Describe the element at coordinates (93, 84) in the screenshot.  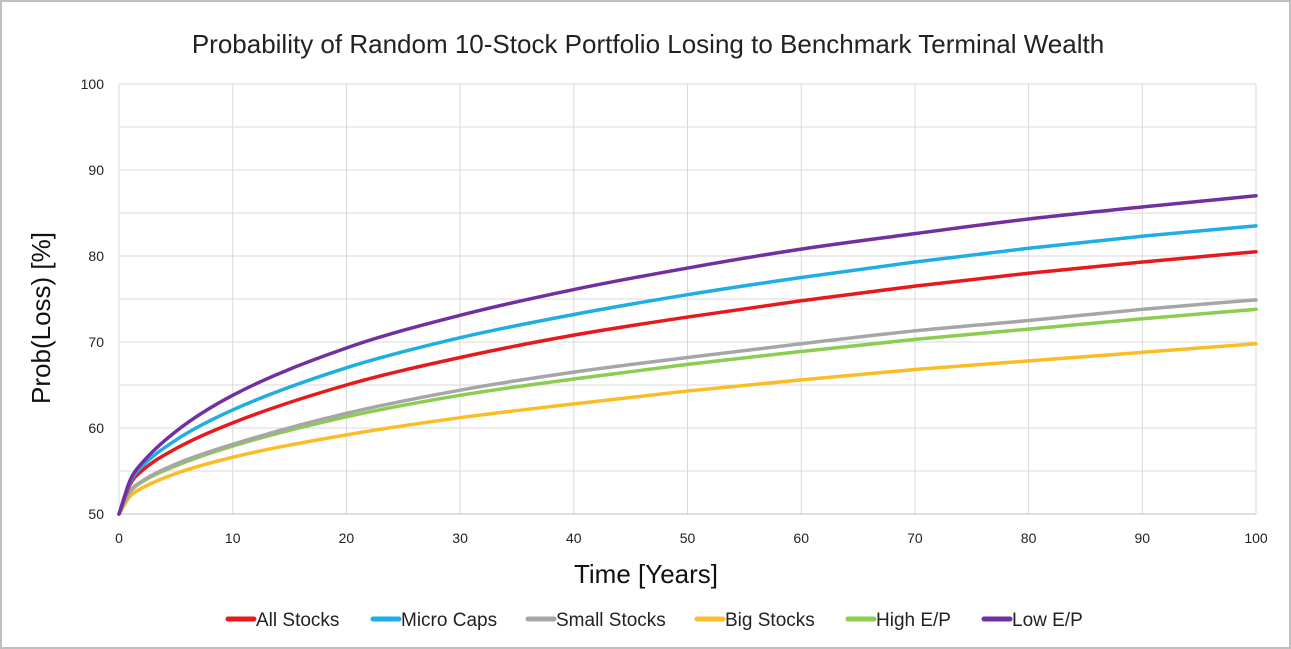
I see `y-tick-label: 100` at that location.